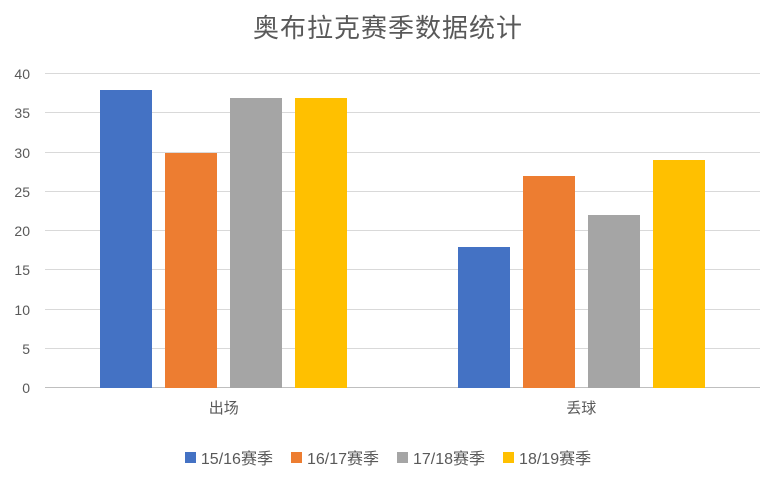  I want to click on y-tick-label: 40, so click(22, 74).